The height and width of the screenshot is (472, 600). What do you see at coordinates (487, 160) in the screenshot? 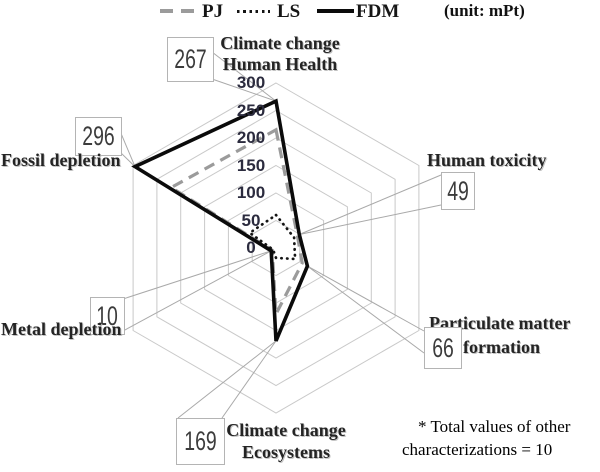
I see `label-human-toxicity: Human toxicity` at bounding box center [487, 160].